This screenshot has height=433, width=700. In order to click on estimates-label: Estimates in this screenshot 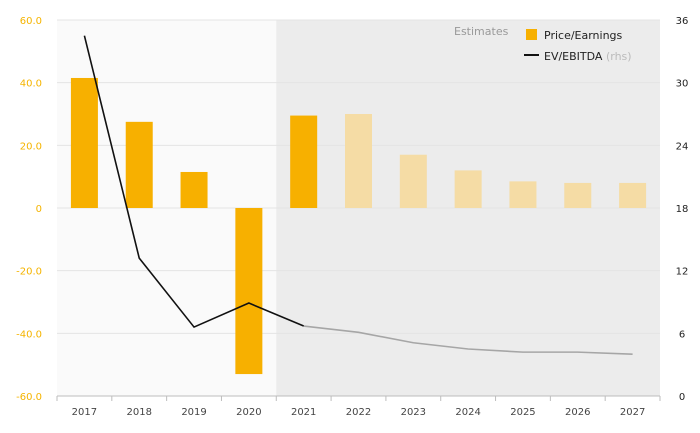, I will do `click(481, 31)`.